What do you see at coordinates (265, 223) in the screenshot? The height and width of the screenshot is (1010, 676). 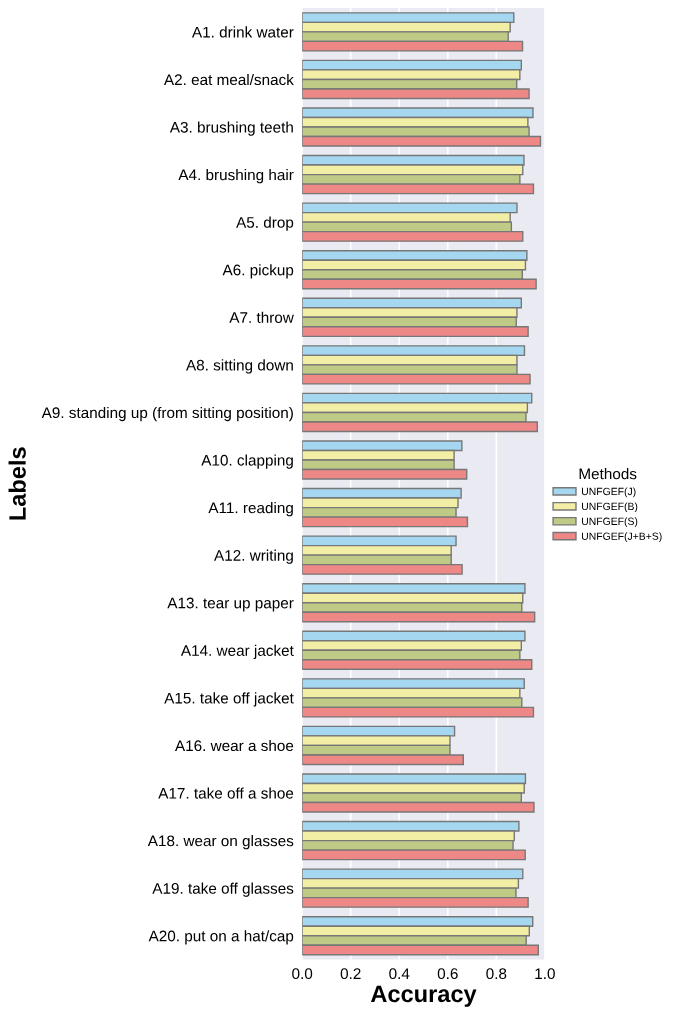 I see `y-tick-label: A5. drop` at bounding box center [265, 223].